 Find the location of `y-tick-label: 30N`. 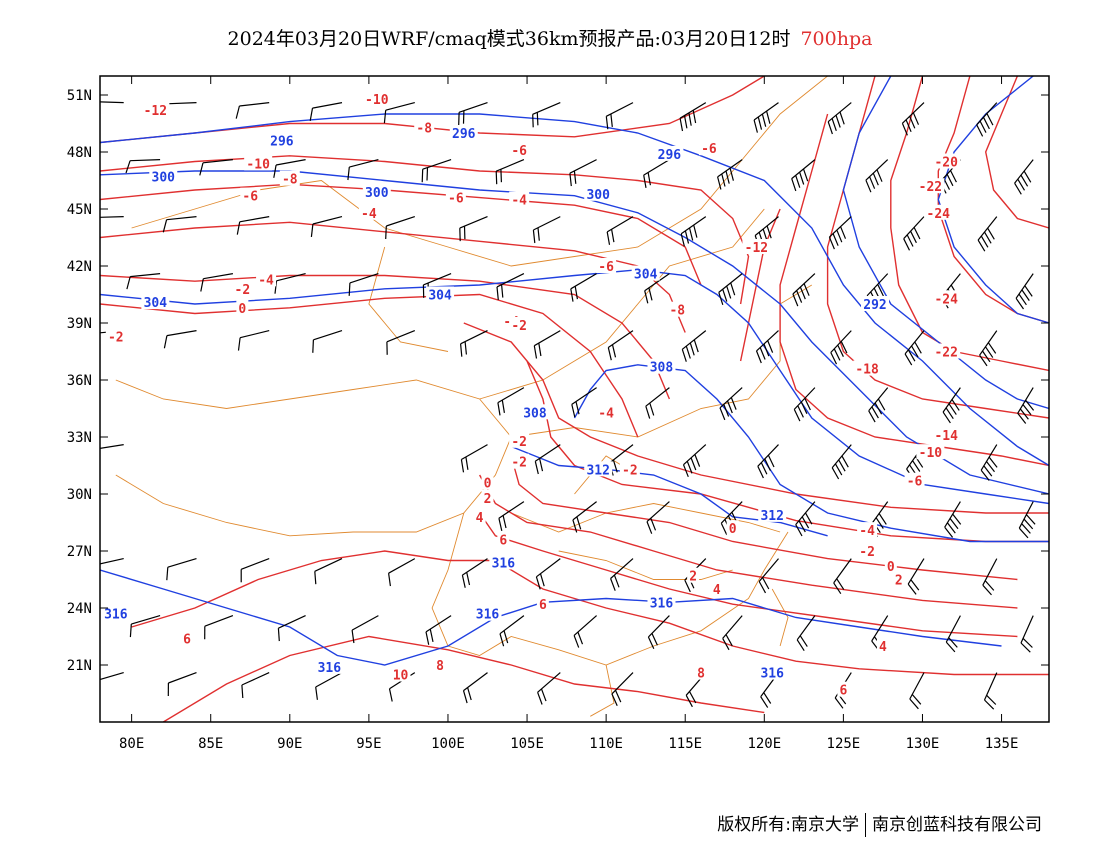

y-tick-label: 30N is located at coordinates (79, 495).